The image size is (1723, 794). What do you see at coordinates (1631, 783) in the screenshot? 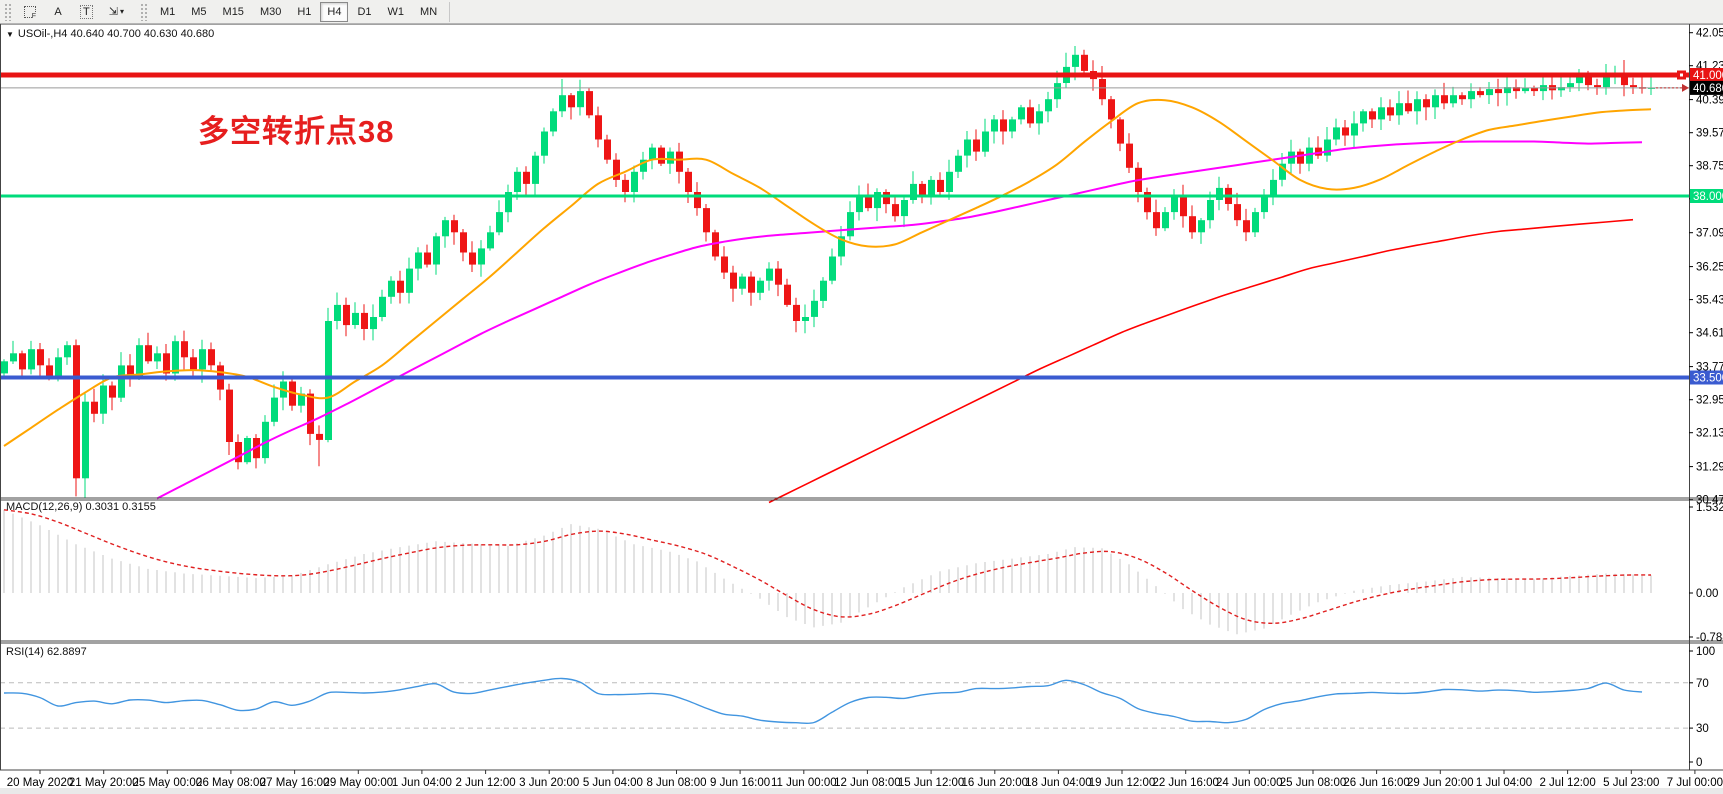
I see `svg-text: 5 Jul 23:00` at bounding box center [1631, 783].